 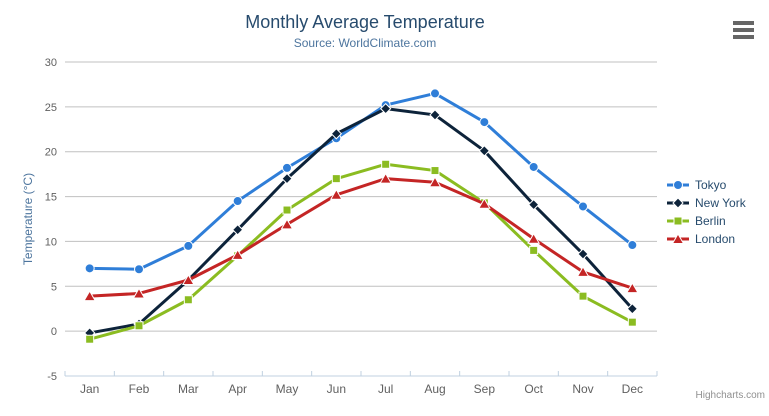 What do you see at coordinates (89, 268) in the screenshot?
I see `marker-tokyo-jan` at bounding box center [89, 268].